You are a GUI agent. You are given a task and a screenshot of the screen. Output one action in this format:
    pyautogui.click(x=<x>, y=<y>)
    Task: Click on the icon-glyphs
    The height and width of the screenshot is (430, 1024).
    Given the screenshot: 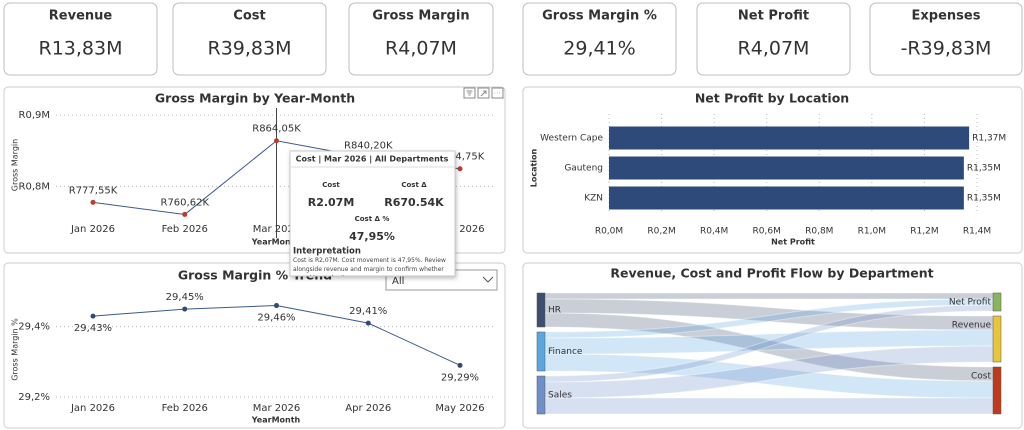 What is the action you would take?
    pyautogui.click(x=483, y=93)
    